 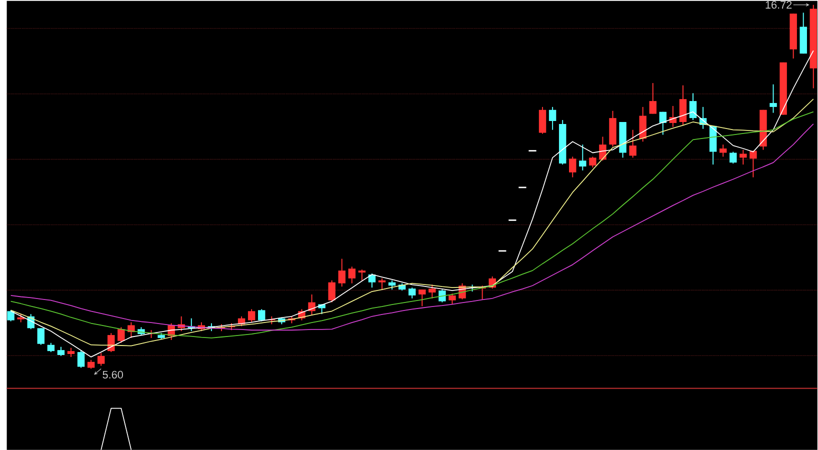 I want to click on annotation: 5.60, so click(x=112, y=374).